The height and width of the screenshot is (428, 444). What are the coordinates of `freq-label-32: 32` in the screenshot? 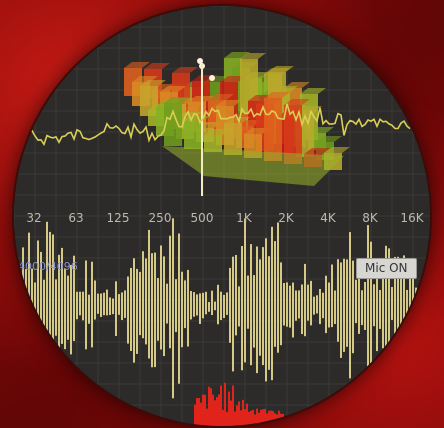 It's located at (34, 218).